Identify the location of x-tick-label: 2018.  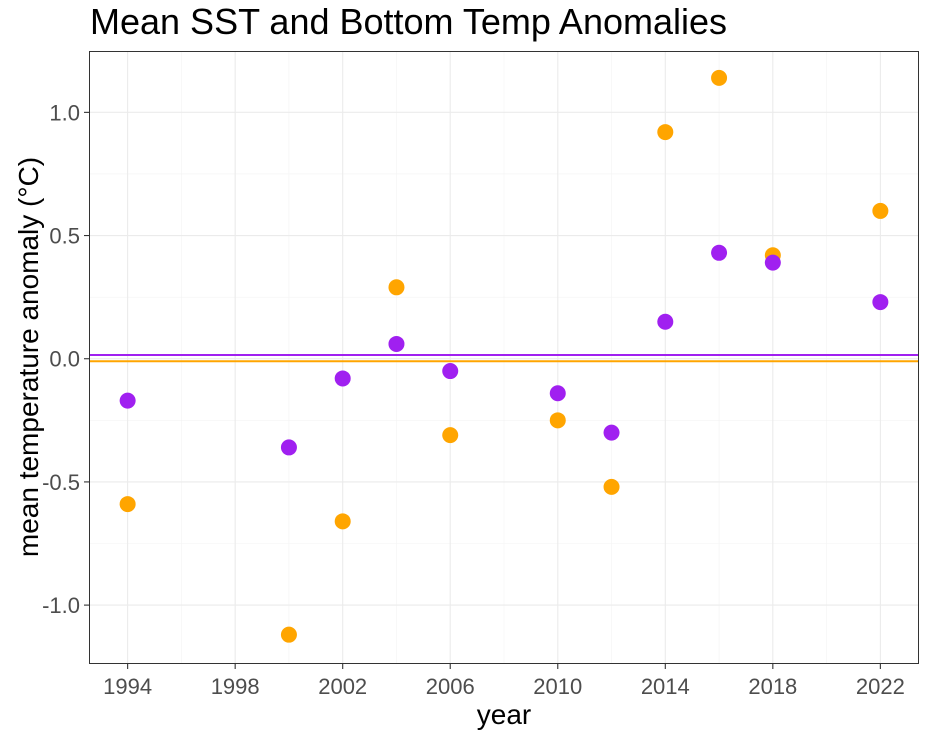
(772, 686).